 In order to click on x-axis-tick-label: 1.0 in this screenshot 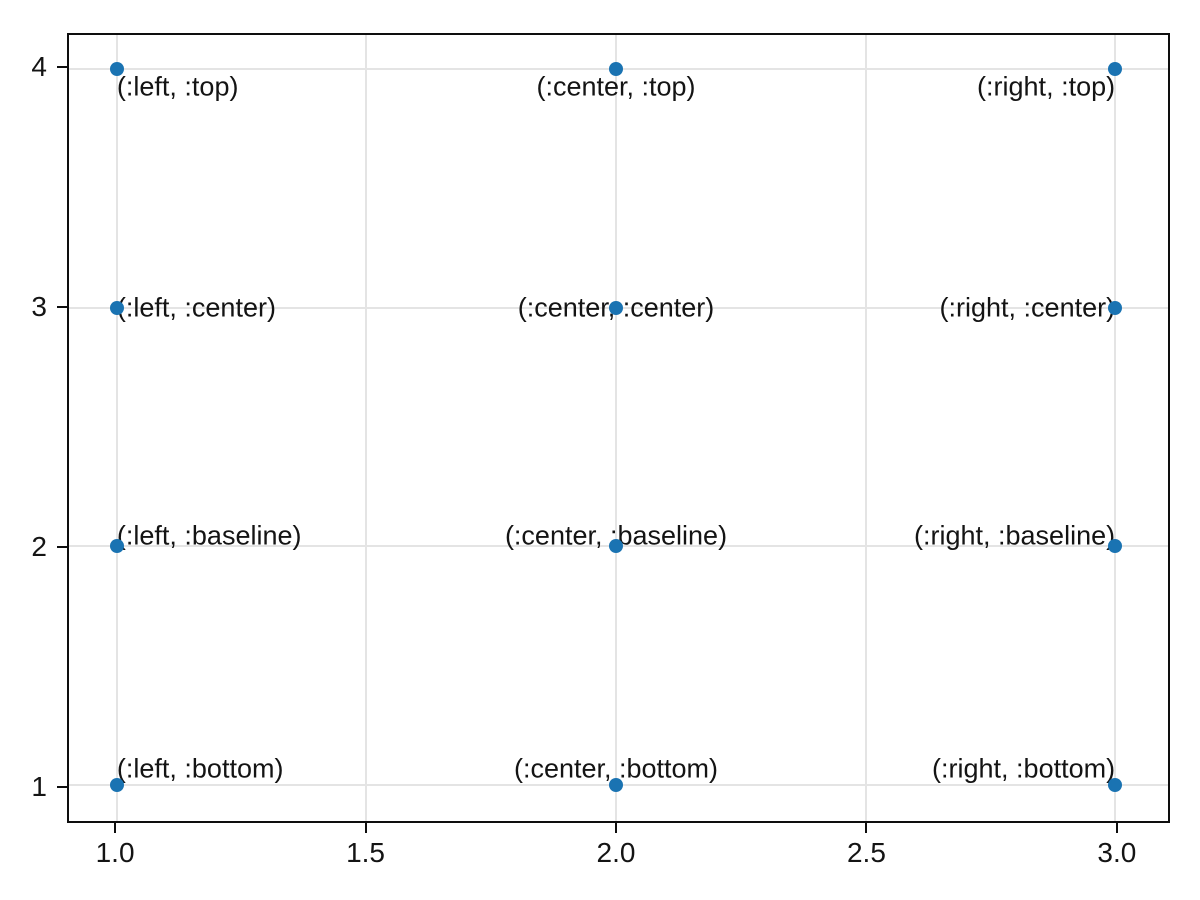, I will do `click(115, 852)`.